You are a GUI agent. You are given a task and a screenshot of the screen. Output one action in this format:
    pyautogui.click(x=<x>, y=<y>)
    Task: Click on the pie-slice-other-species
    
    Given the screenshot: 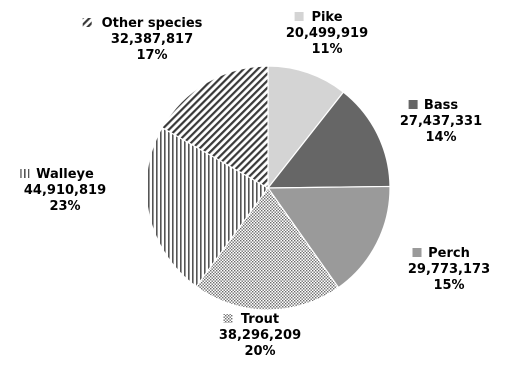 What is the action you would take?
    pyautogui.click(x=215, y=127)
    